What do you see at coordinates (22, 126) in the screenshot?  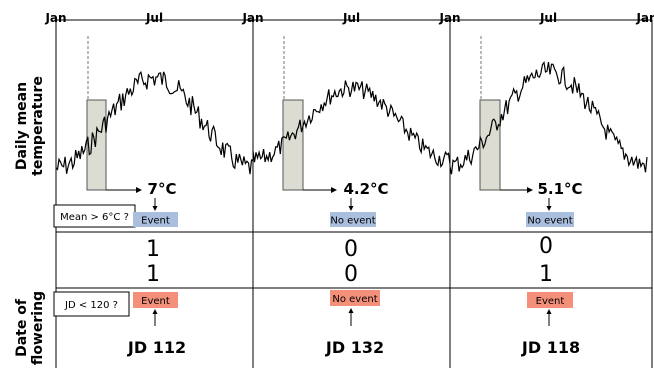 I see `temperature-axis-label-line1: Daily mean` at bounding box center [22, 126].